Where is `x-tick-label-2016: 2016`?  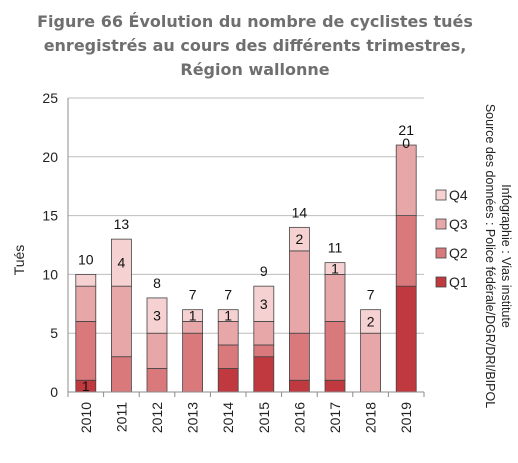
x-tick-label-2016: 2016 is located at coordinates (299, 417).